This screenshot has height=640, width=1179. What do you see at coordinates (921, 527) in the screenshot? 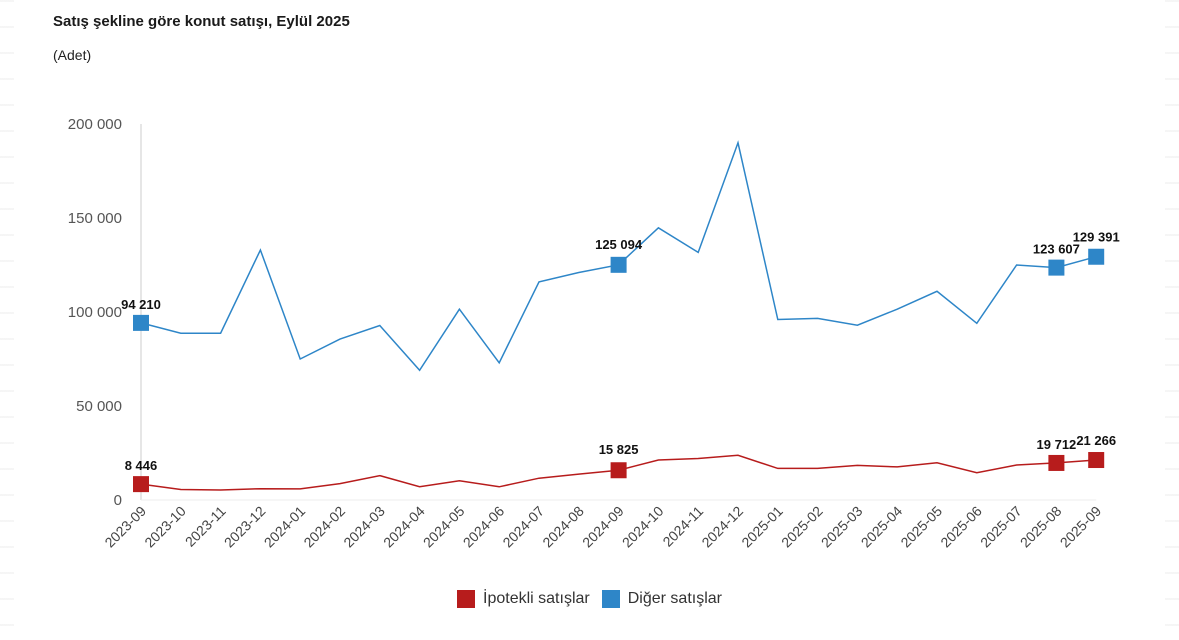
I see `x-tick-label: 2025-05` at bounding box center [921, 527].